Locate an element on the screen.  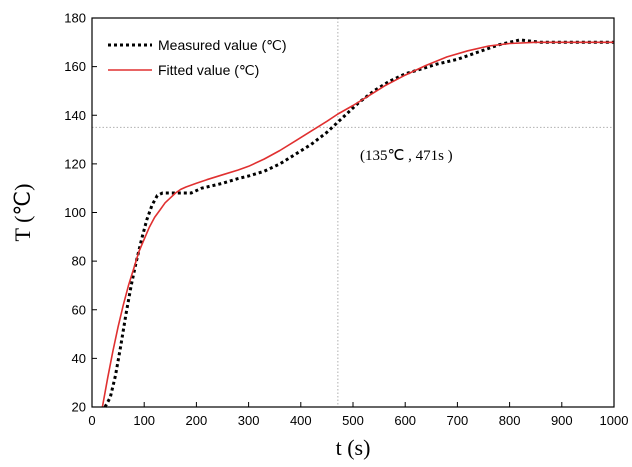
legend: Measured value (℃) Fitted value (℃) is located at coordinates (197, 57).